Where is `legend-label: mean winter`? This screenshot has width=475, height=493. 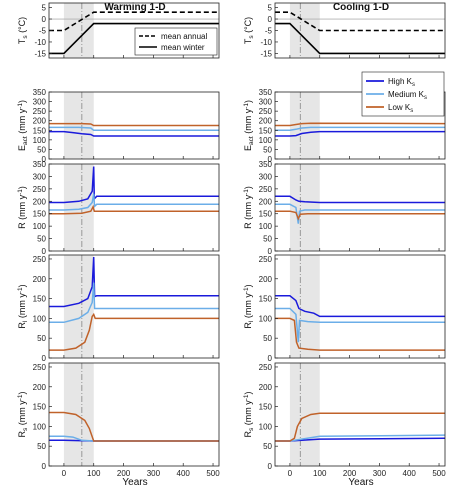 legend-label: mean winter is located at coordinates (183, 47).